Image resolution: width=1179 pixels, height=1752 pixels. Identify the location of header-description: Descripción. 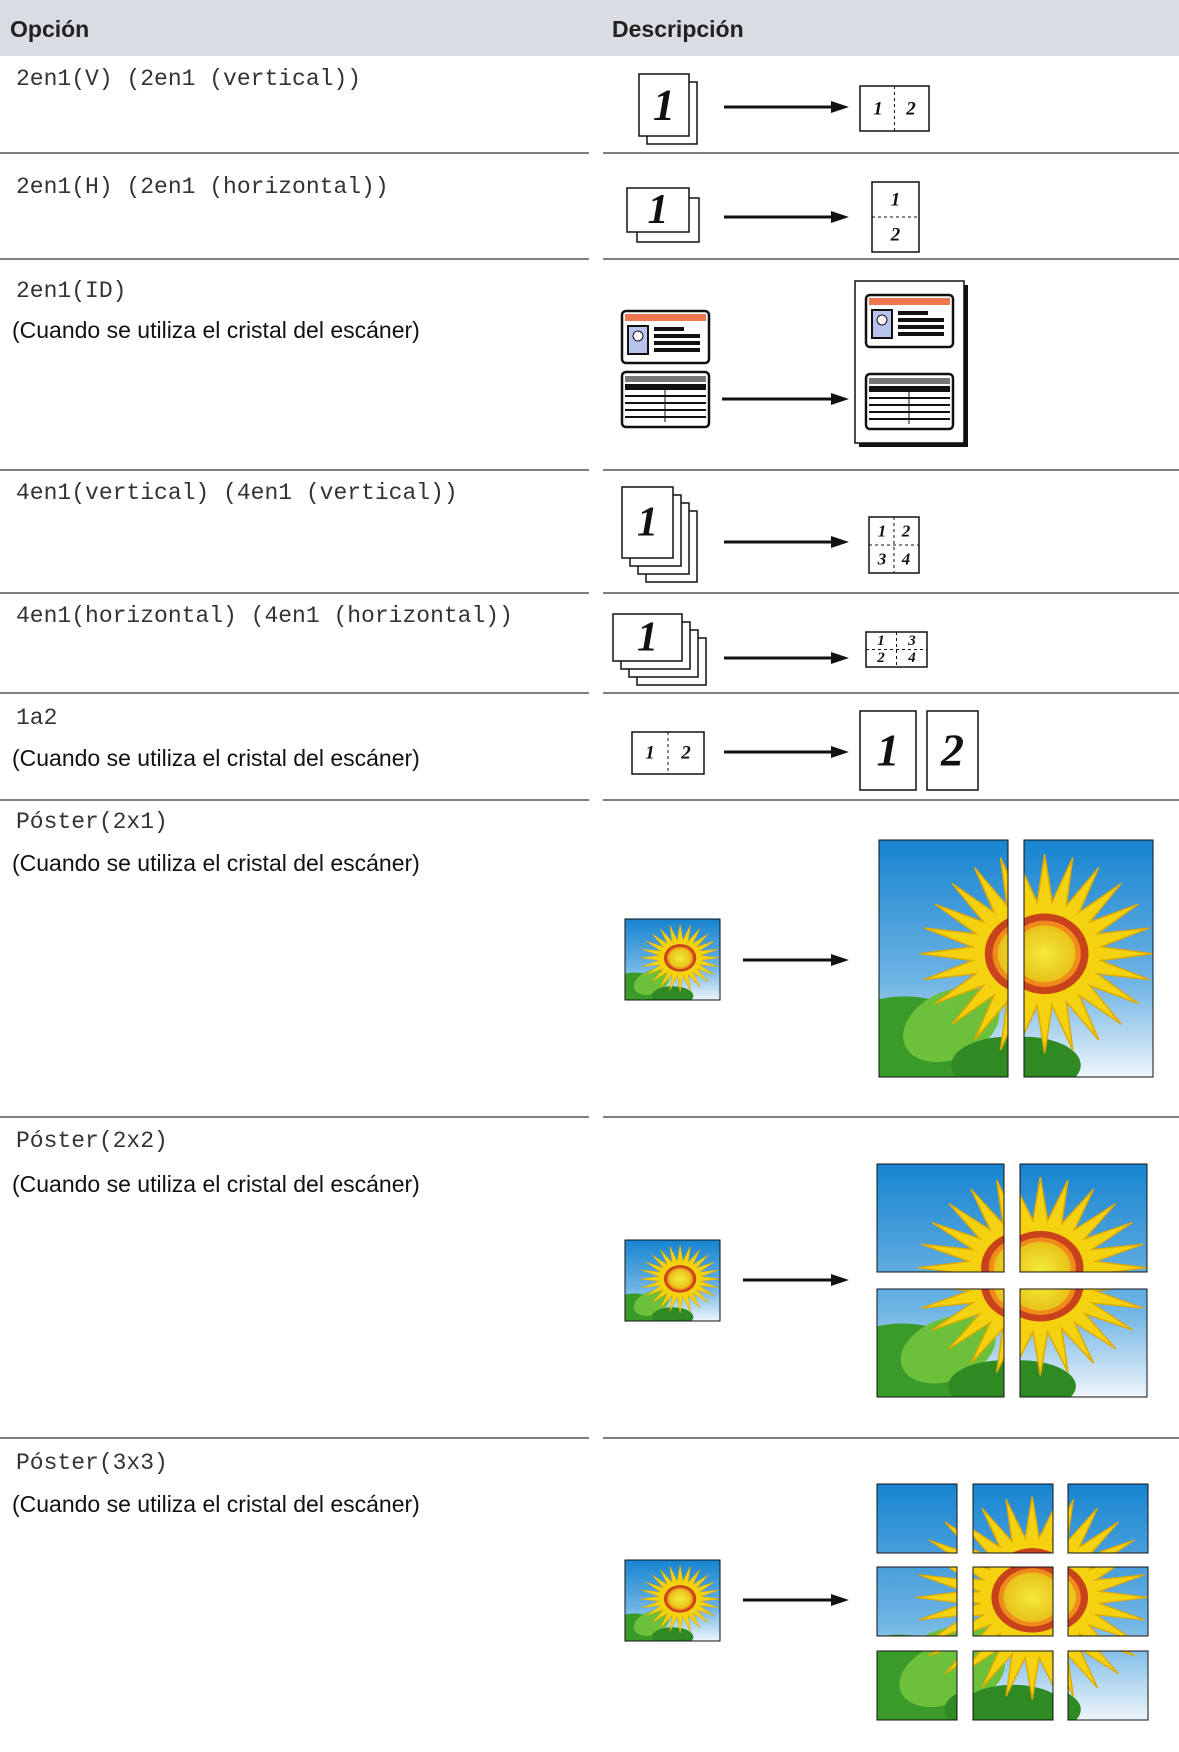
(678, 29).